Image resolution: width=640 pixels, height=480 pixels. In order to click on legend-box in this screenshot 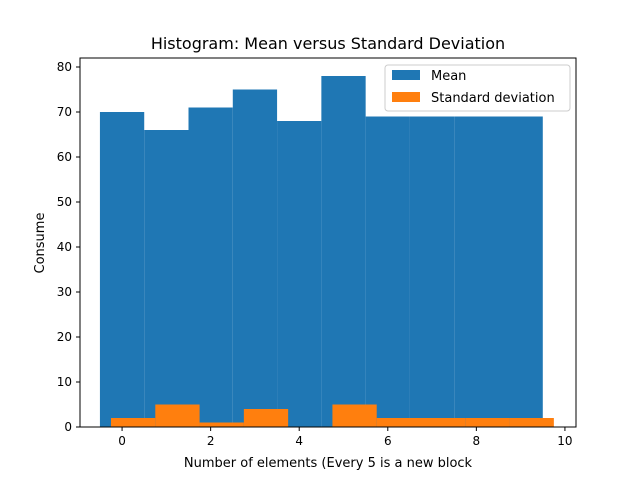, I will do `click(477, 88)`.